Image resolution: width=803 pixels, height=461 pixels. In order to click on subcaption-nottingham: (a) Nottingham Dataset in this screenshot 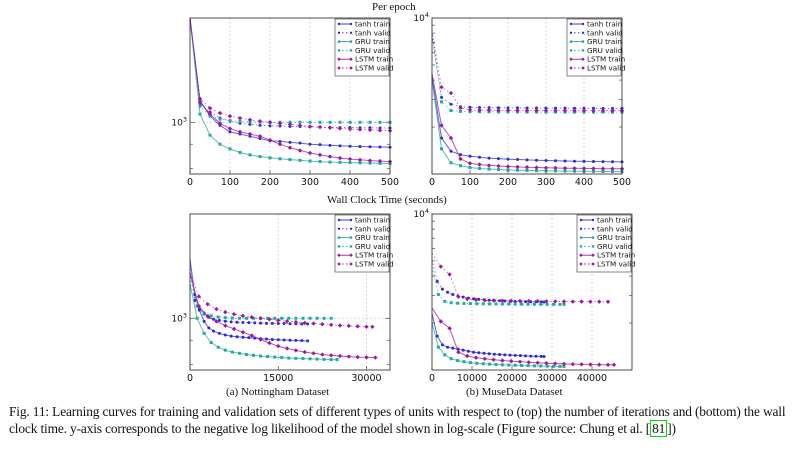, I will do `click(278, 392)`.